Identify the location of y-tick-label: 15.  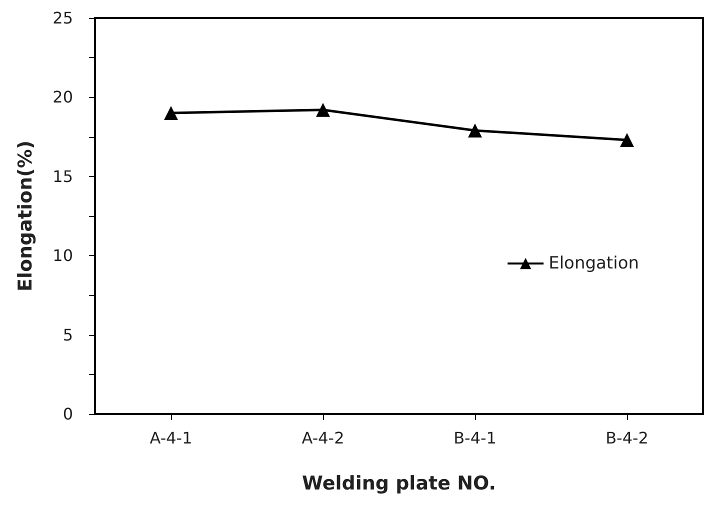
(62, 176).